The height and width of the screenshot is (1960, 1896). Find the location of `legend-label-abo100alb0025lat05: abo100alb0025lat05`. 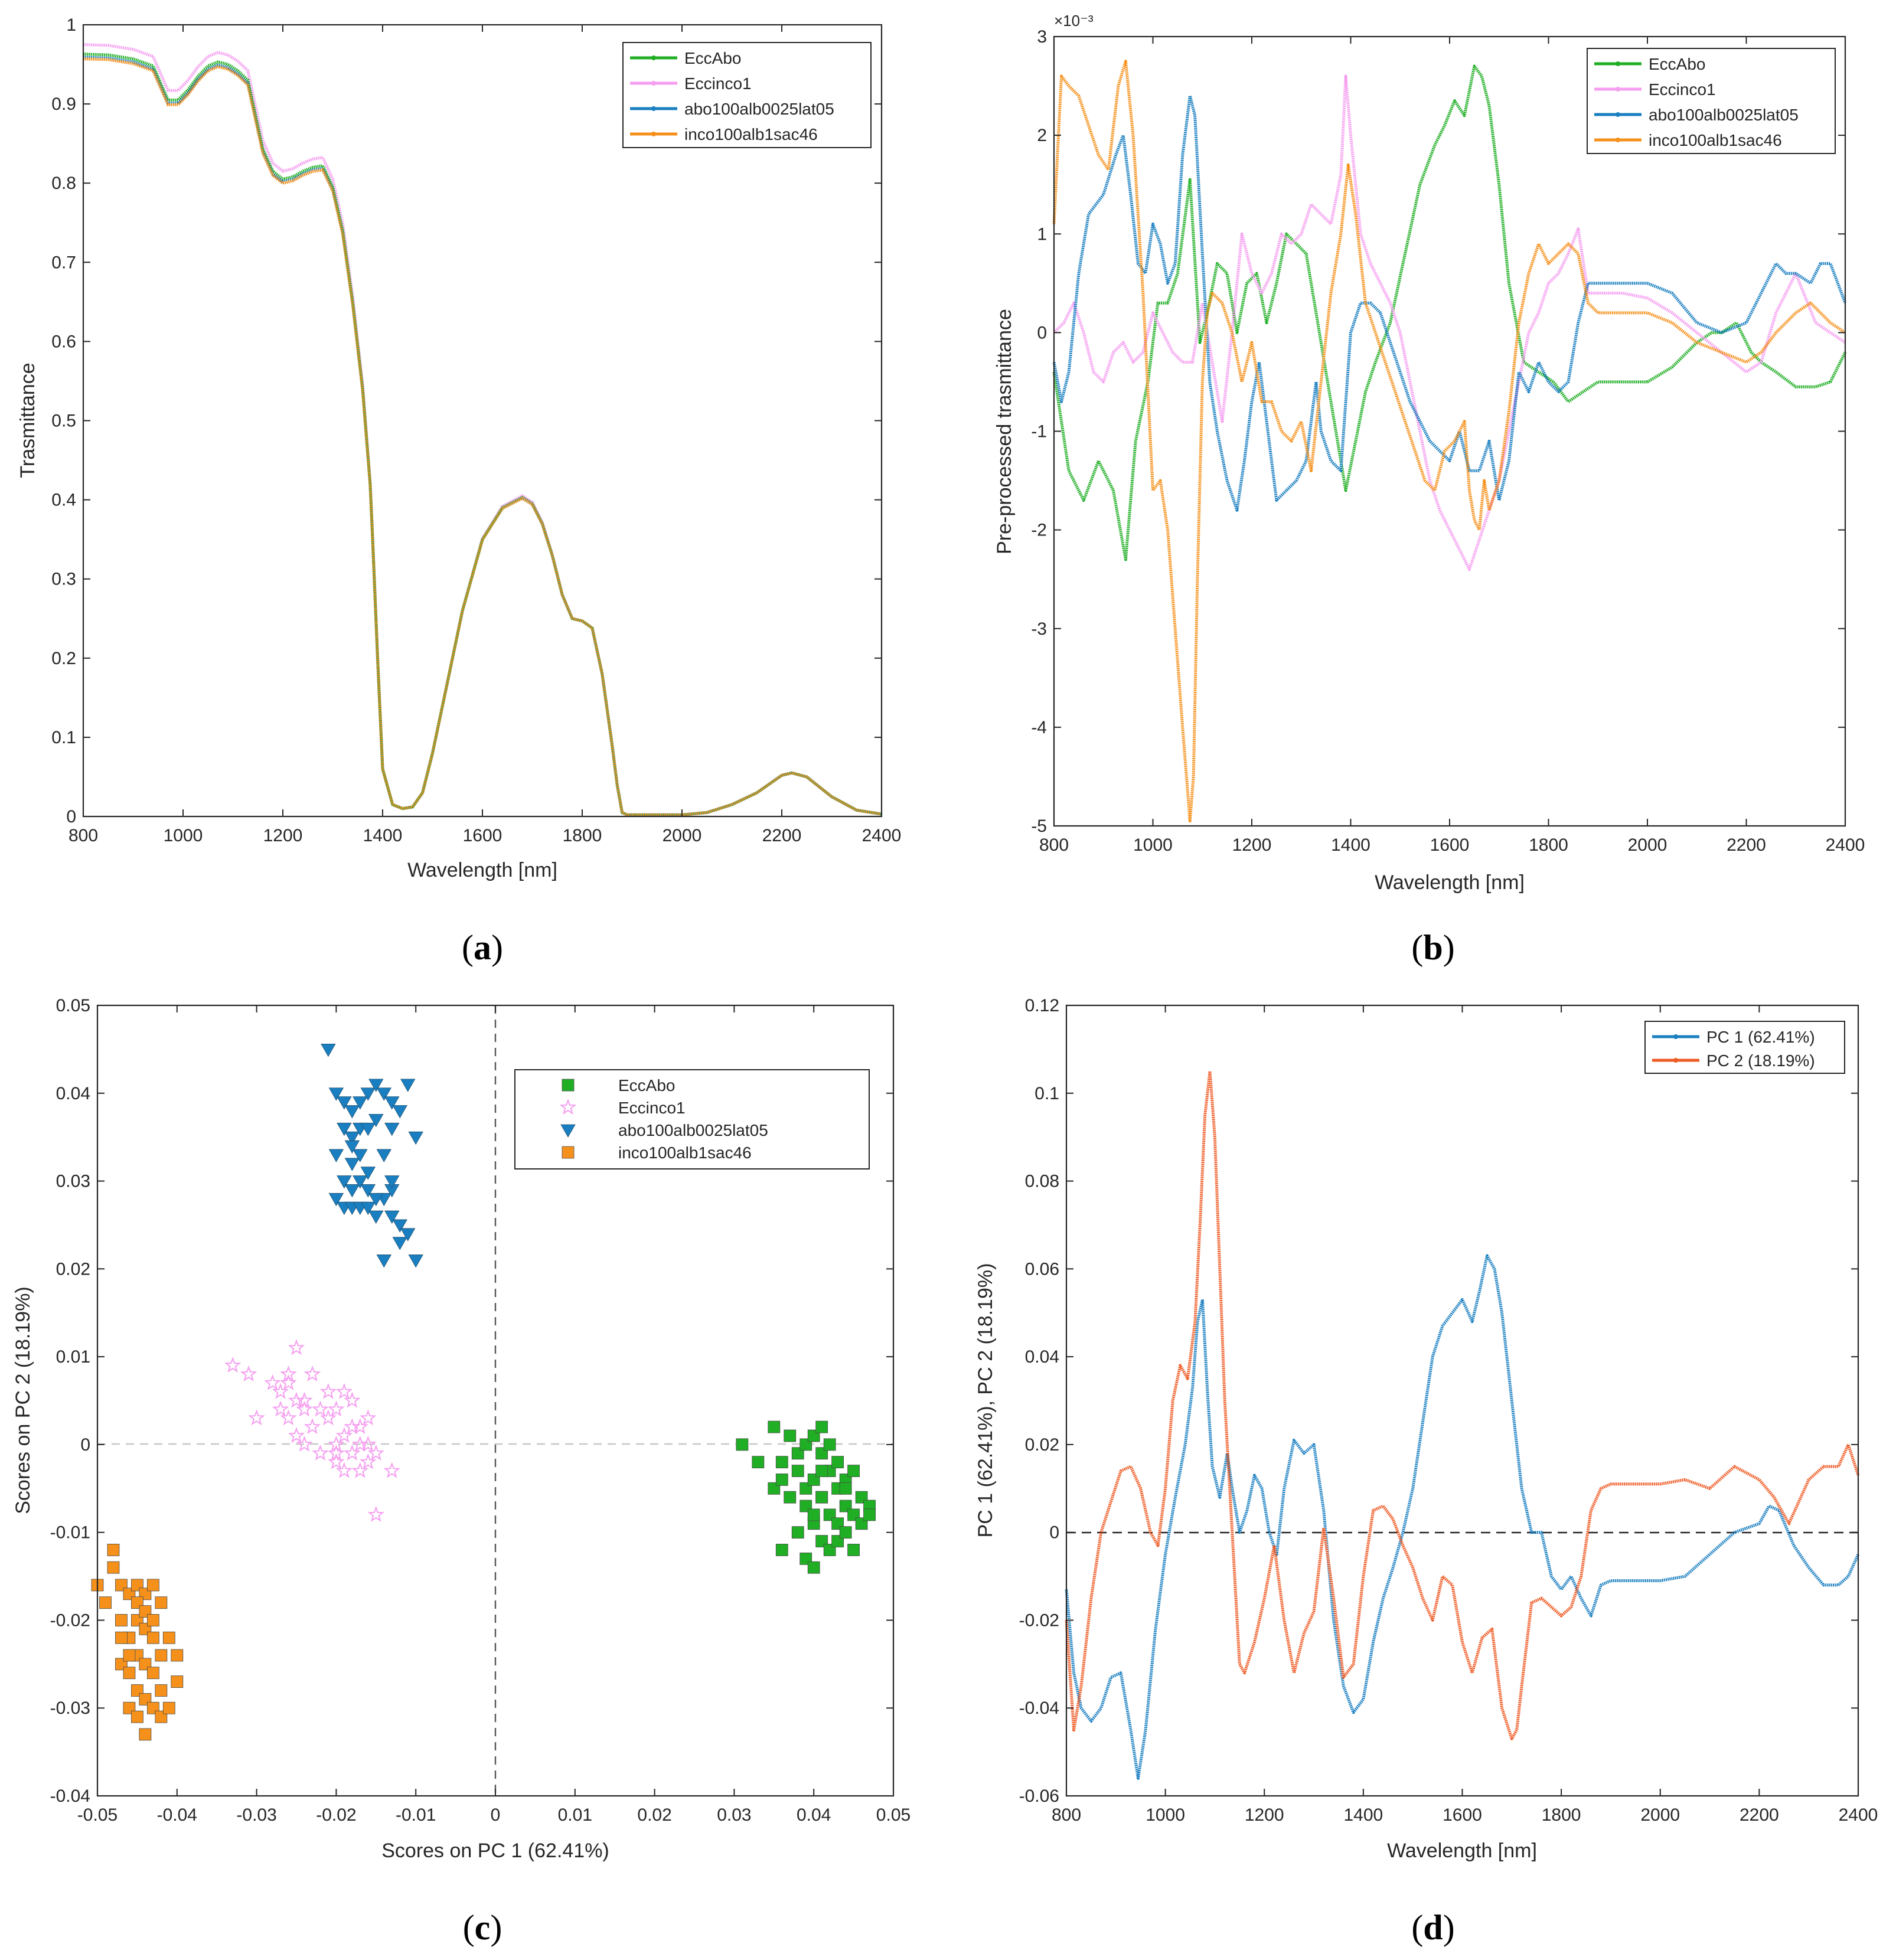

legend-label-abo100alb0025lat05: abo100alb0025lat05 is located at coordinates (1724, 115).